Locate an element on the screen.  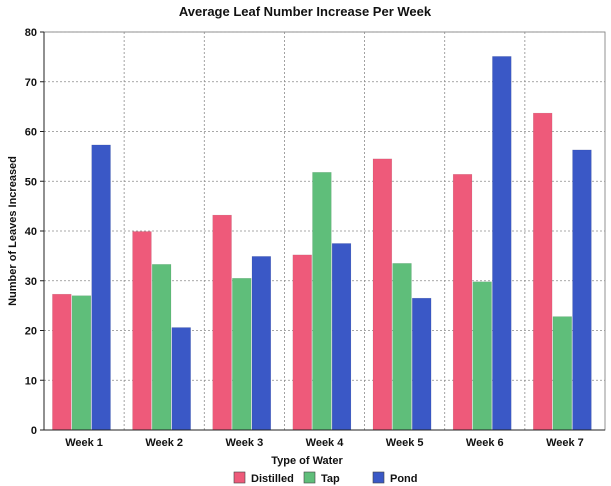
y-tick-label: 30 is located at coordinates (31, 282).